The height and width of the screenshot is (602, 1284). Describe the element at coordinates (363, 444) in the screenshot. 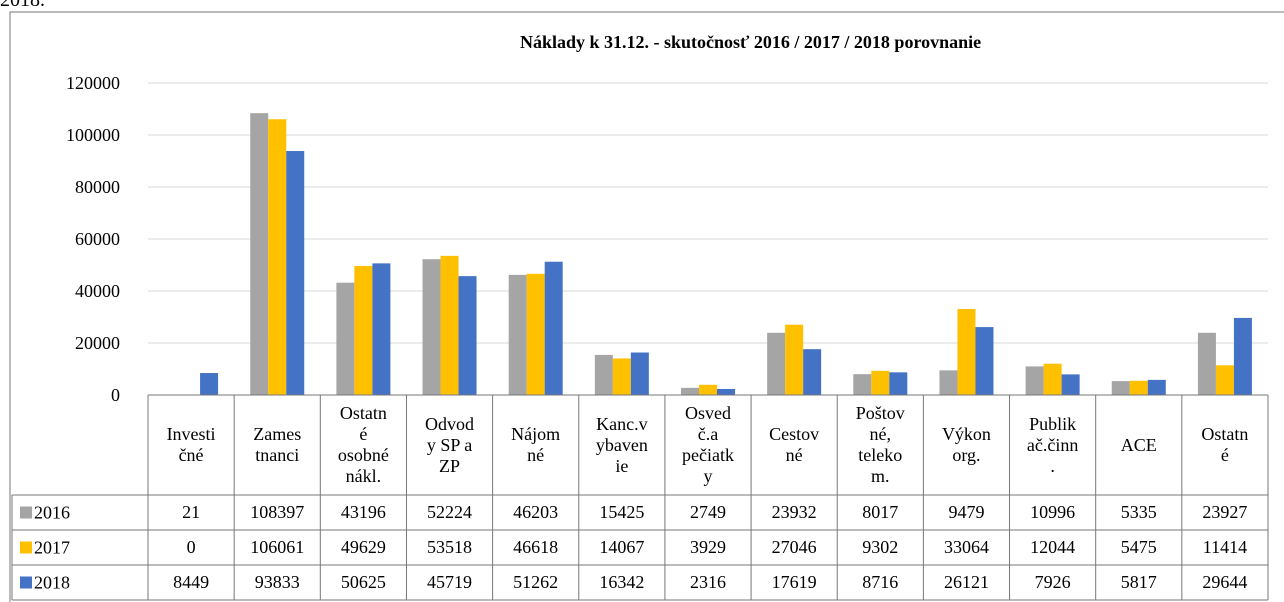

I see `category-label: Ostatn é osobné nákl.` at that location.